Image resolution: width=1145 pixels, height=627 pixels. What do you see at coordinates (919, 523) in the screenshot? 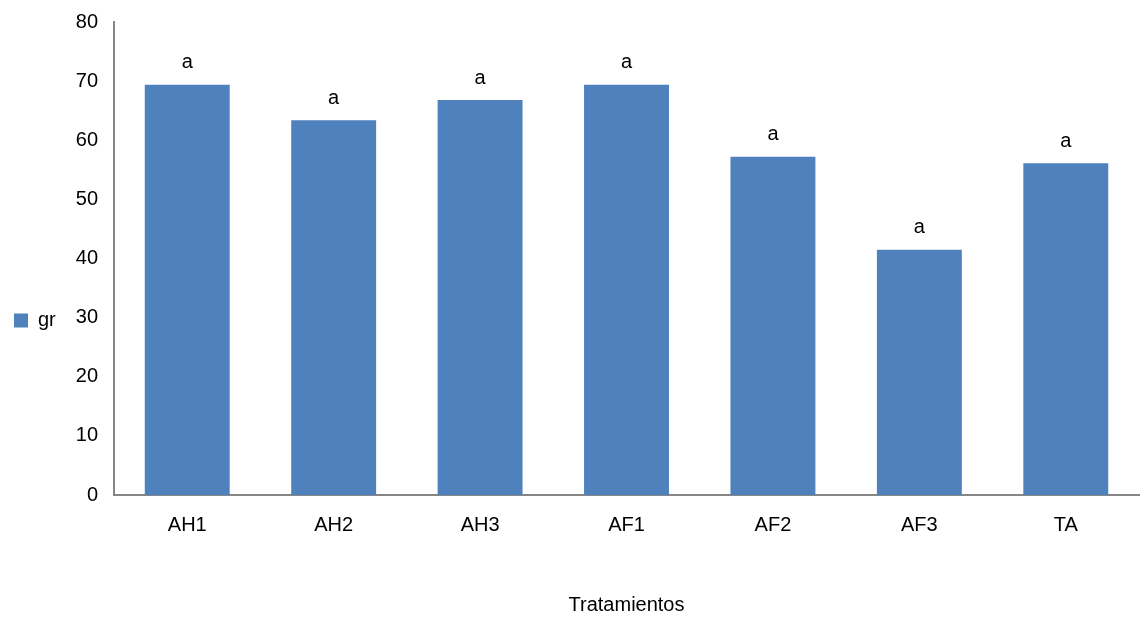
I see `x-tick-label: AF3` at bounding box center [919, 523].